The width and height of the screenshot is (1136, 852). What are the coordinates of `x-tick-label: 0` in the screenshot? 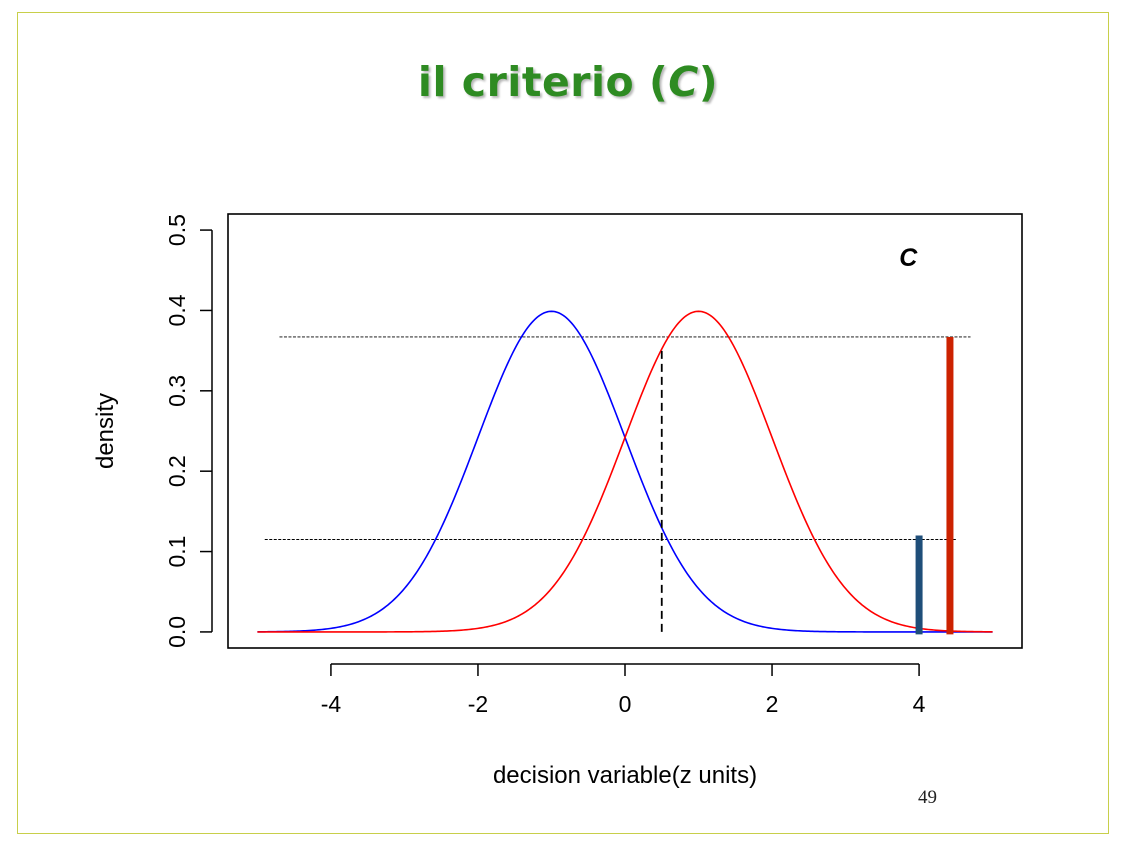 It's located at (625, 704).